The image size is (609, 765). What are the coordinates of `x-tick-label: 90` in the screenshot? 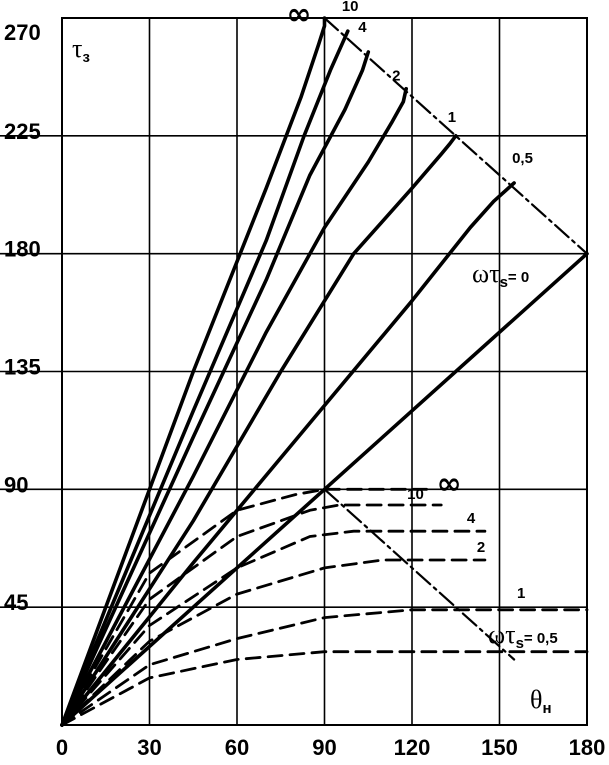 It's located at (324, 747).